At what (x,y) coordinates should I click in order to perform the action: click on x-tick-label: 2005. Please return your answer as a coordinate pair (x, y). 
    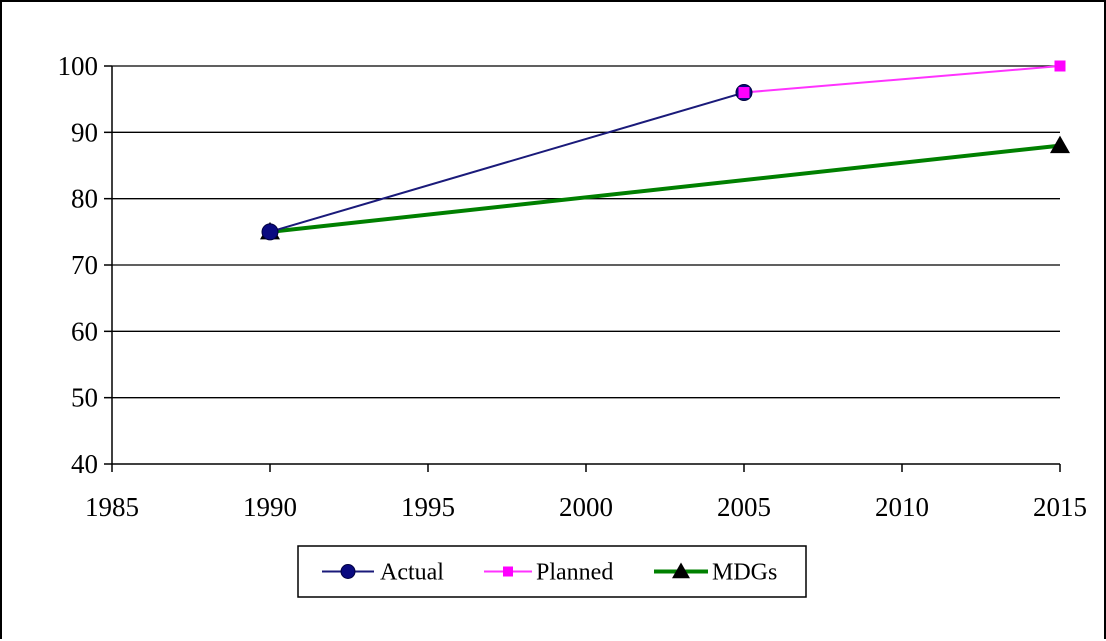
    Looking at the image, I should click on (744, 507).